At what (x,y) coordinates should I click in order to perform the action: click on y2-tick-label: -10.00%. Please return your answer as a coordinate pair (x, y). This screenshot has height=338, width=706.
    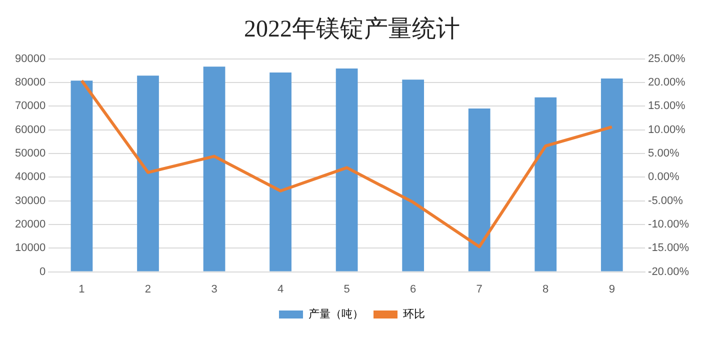
    Looking at the image, I should click on (669, 224).